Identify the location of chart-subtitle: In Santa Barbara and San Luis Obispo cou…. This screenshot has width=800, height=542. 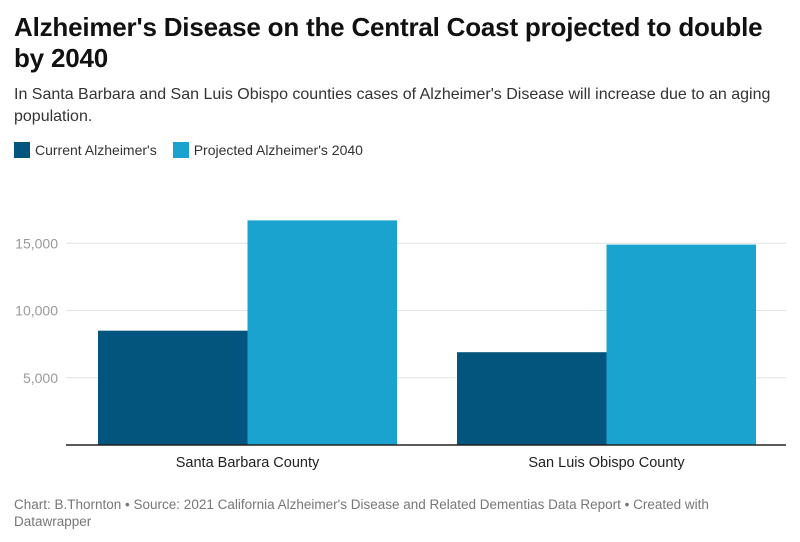
(392, 105).